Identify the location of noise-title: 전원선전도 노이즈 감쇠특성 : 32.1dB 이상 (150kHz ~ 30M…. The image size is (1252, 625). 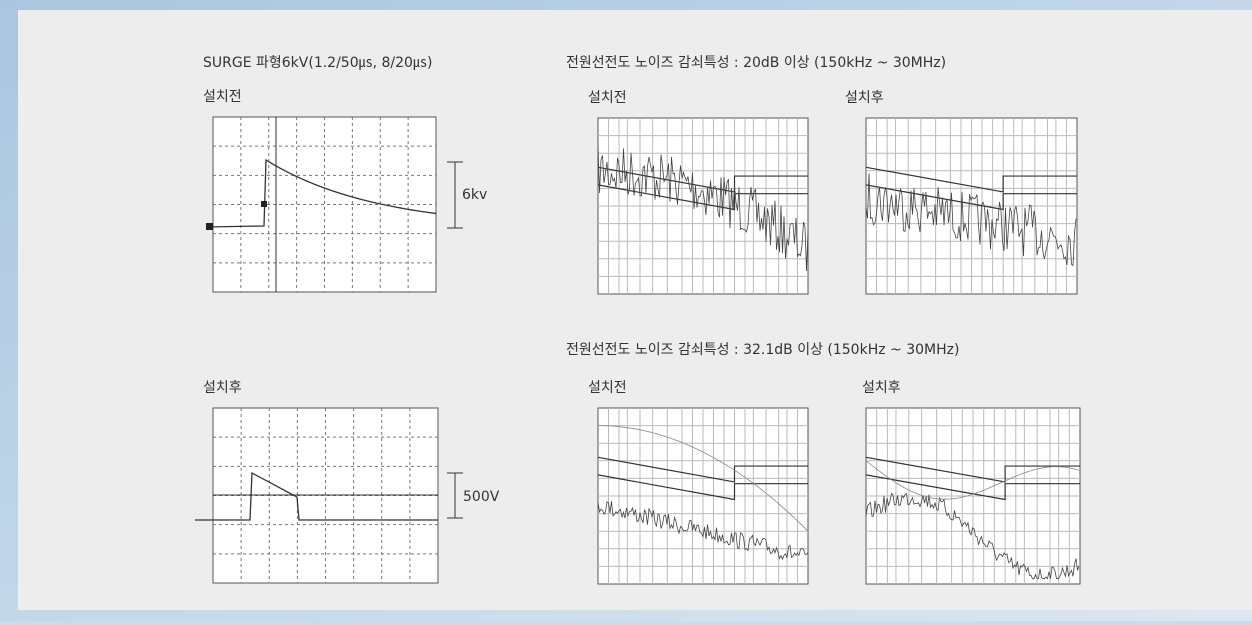
(762, 350).